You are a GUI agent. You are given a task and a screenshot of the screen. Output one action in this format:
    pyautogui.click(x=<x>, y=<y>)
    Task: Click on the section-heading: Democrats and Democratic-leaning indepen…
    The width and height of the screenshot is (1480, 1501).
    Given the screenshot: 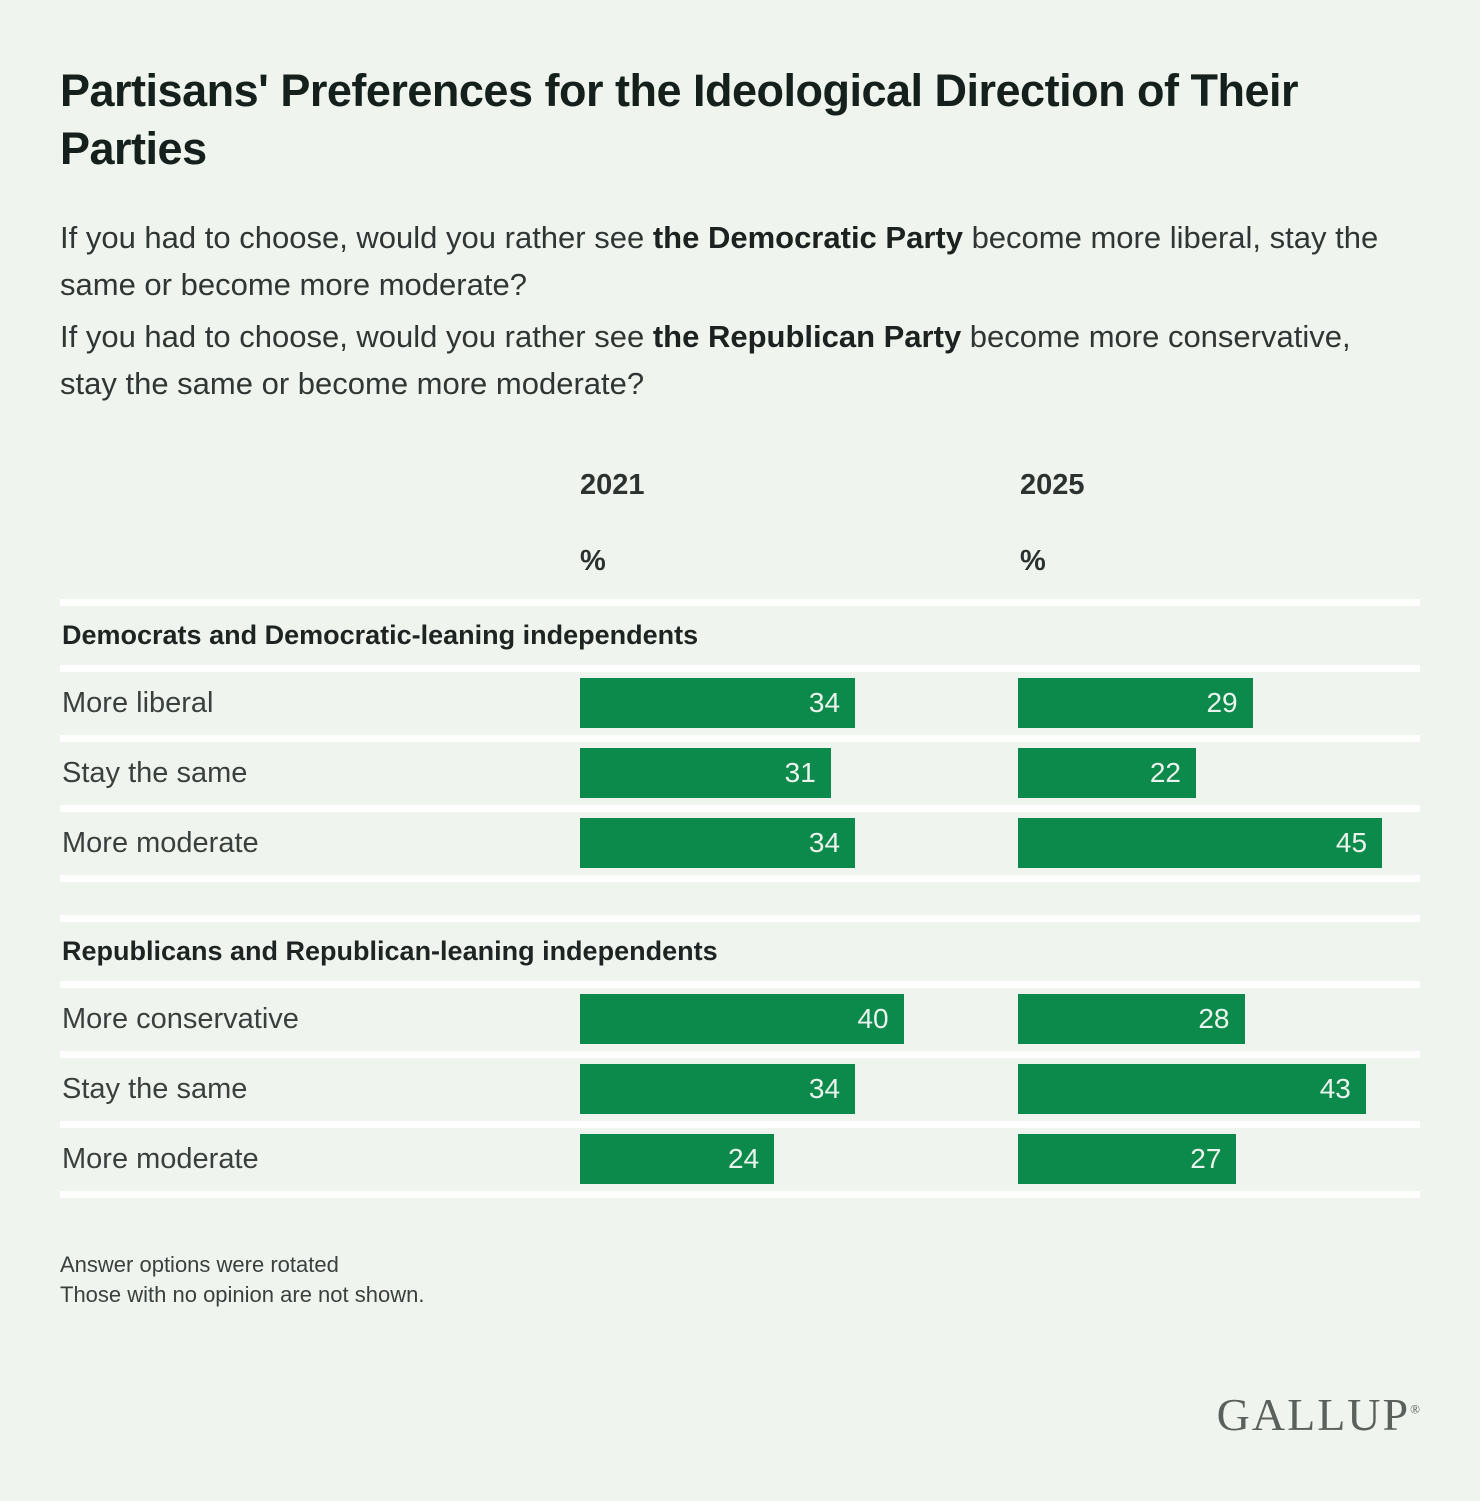 What is the action you would take?
    pyautogui.click(x=380, y=635)
    